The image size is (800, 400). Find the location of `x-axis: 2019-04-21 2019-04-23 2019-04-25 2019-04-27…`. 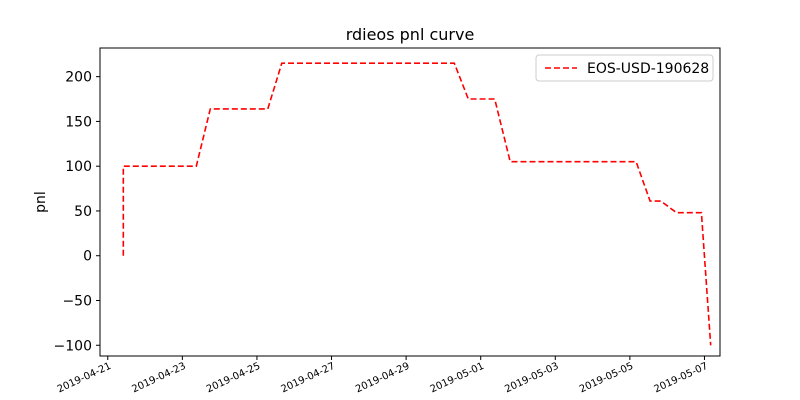

x-axis: 2019-04-21 2019-04-23 2019-04-25 2019-04-27… is located at coordinates (383, 375).